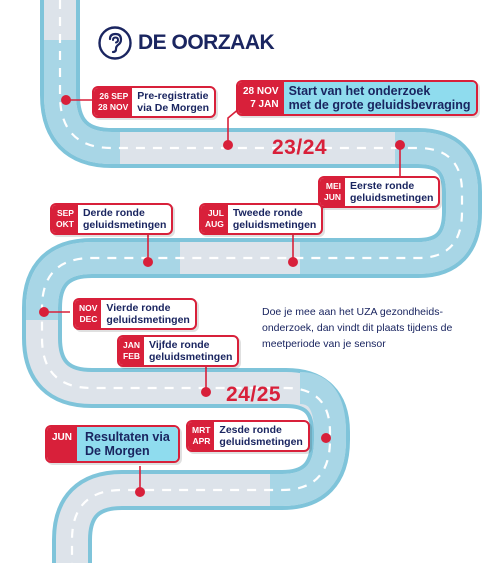  I want to click on milestone-label-line1: Eerste ronde, so click(382, 186).